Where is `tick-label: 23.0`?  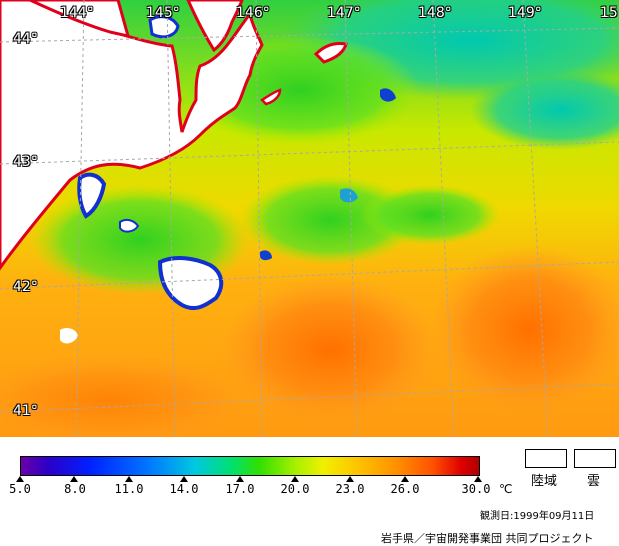
tick-label: 23.0 is located at coordinates (350, 489).